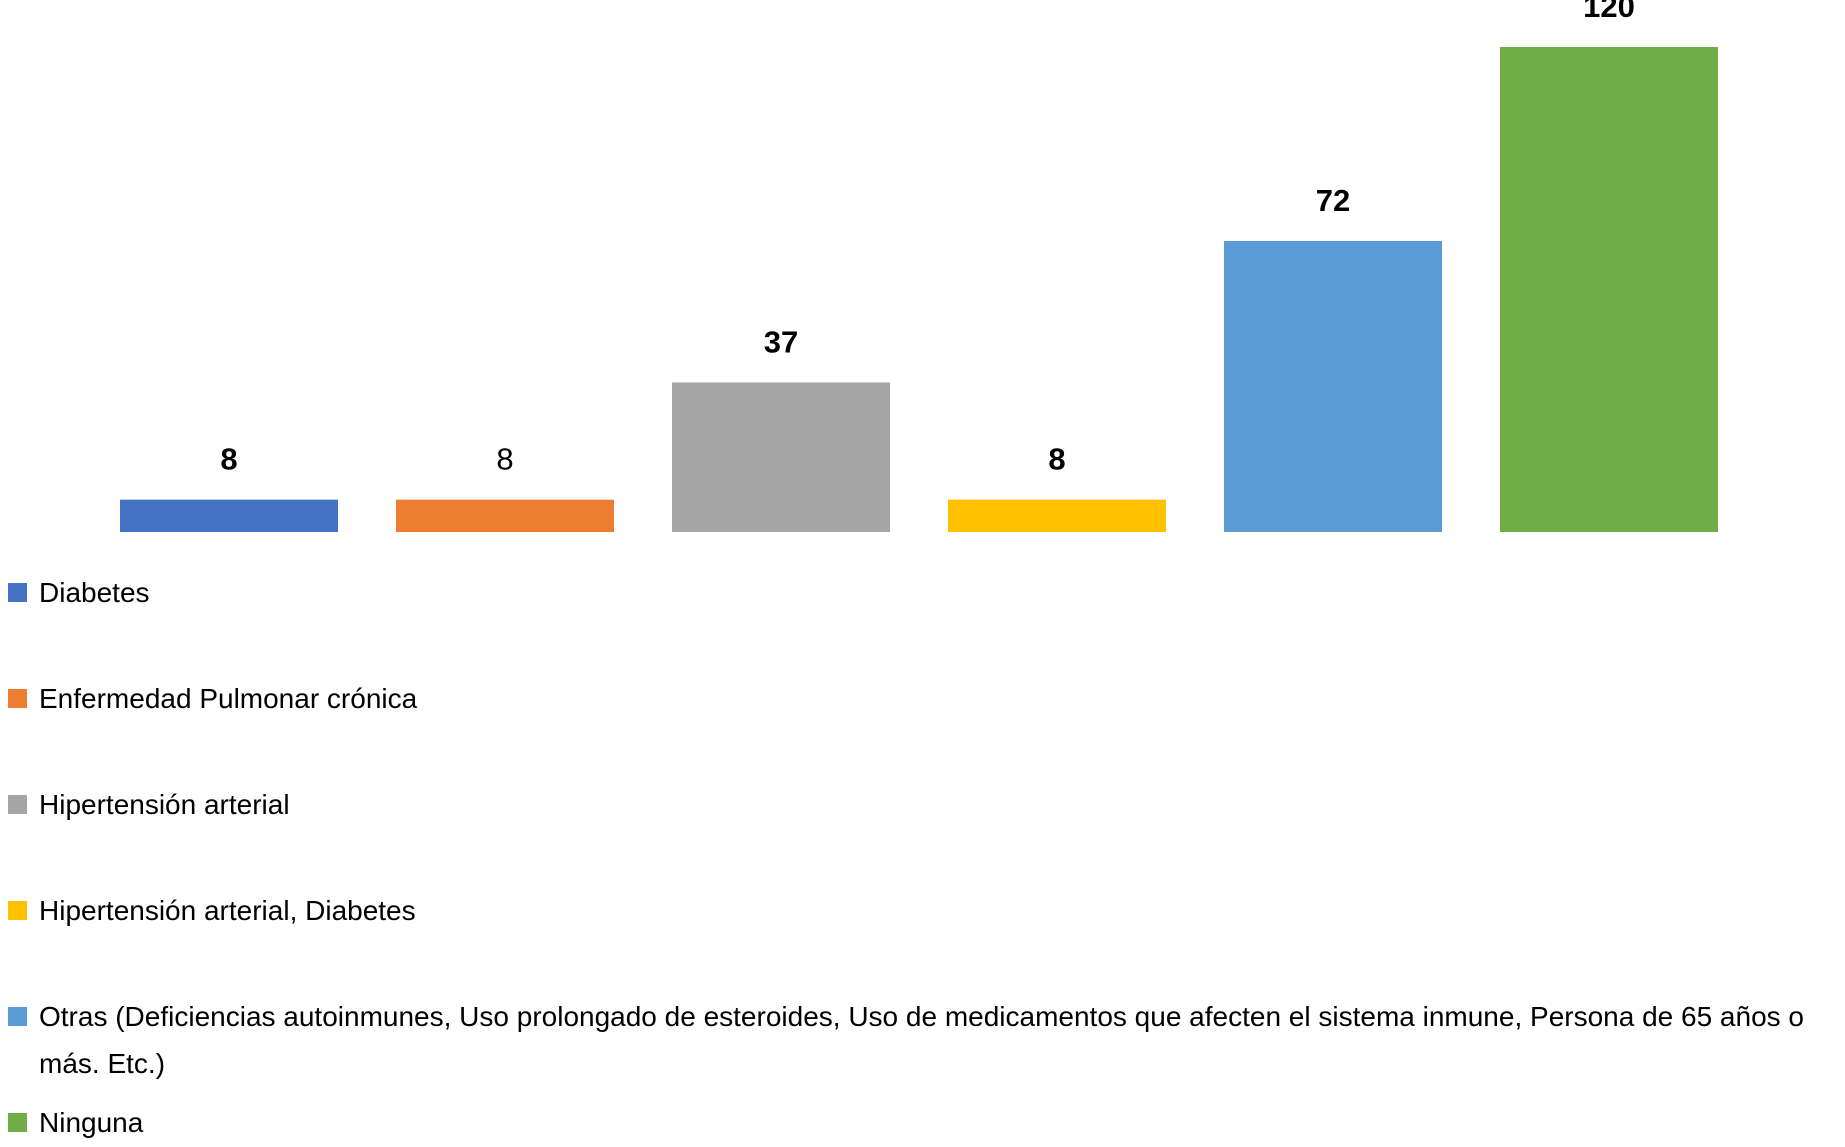 The height and width of the screenshot is (1147, 1845). What do you see at coordinates (1333, 200) in the screenshot?
I see `data-label: 72` at bounding box center [1333, 200].